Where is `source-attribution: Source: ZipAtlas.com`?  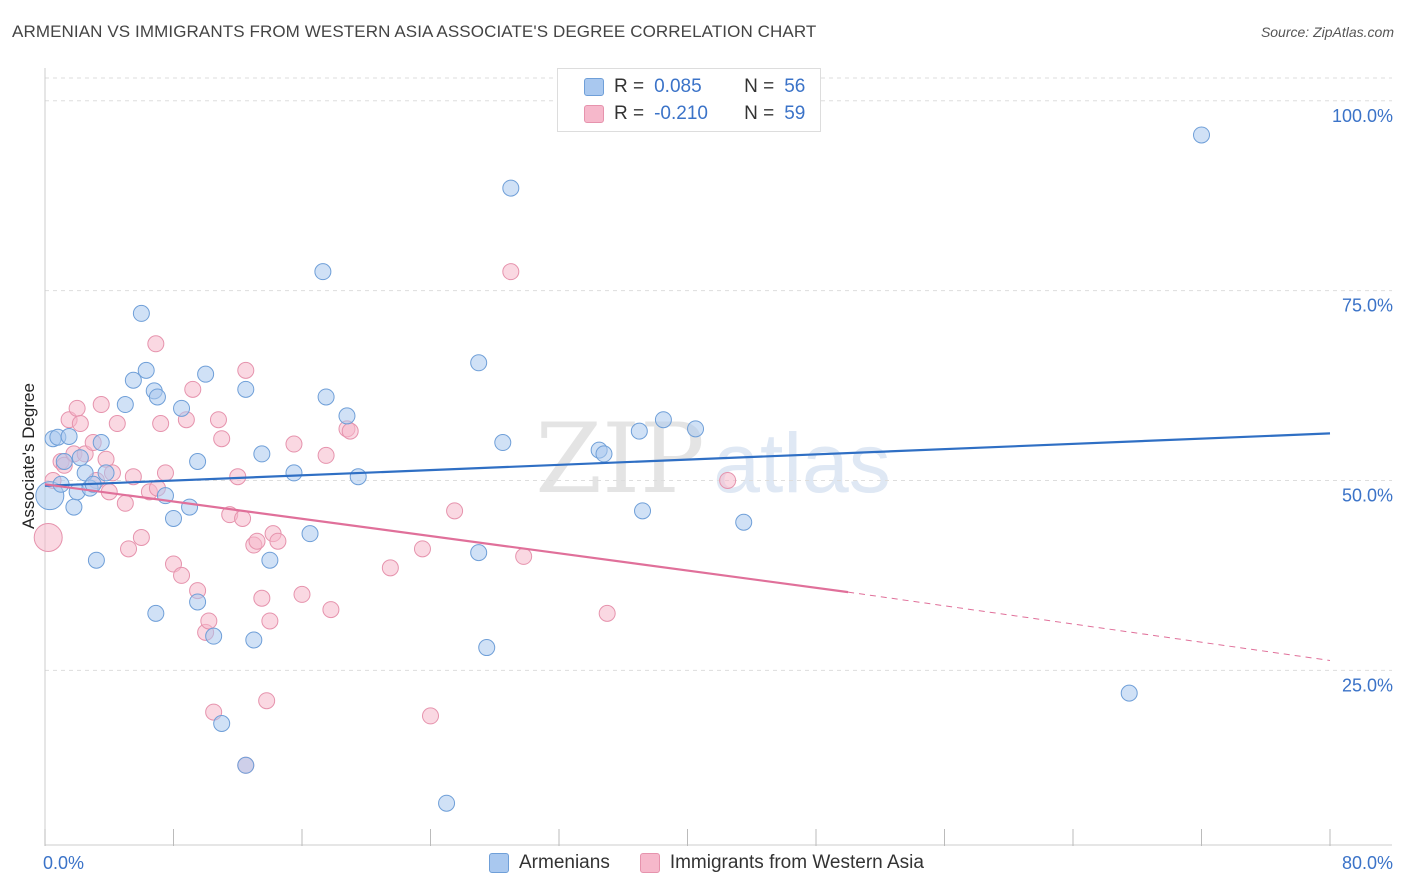 source-attribution: Source: ZipAtlas.com is located at coordinates (1327, 32).